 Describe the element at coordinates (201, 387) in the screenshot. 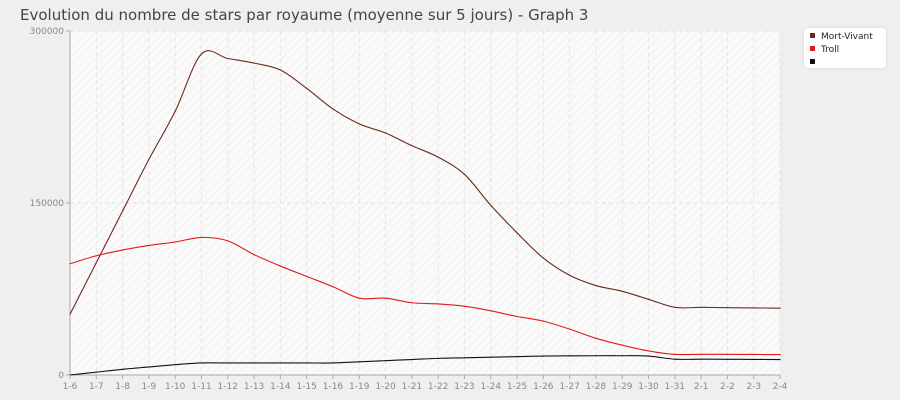

I see `x-tick-label: 1-11` at that location.